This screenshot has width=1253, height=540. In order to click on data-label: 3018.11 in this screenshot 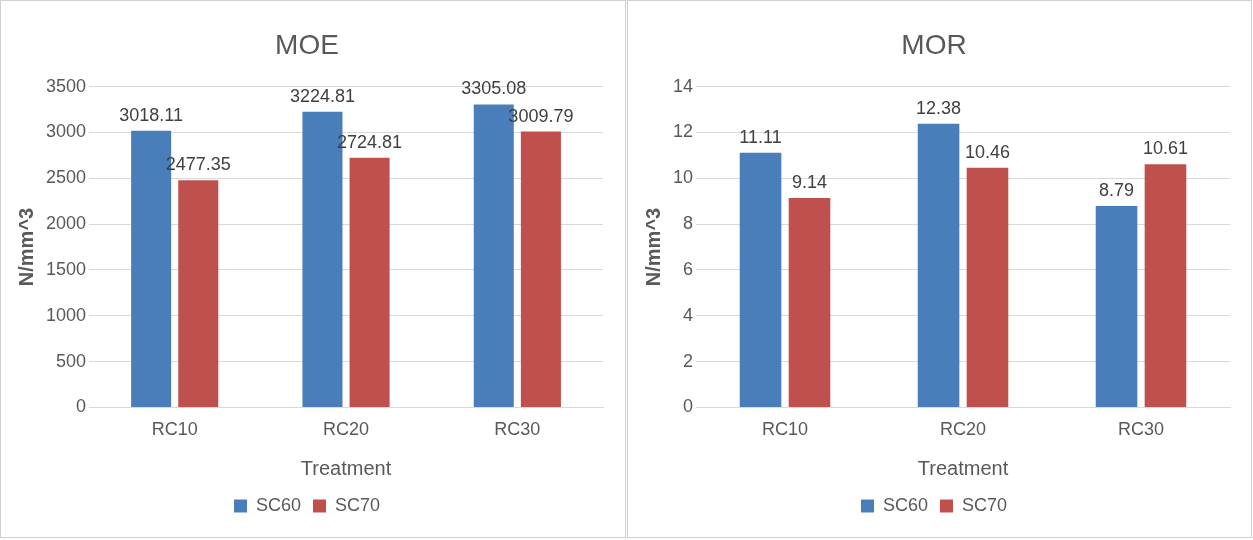, I will do `click(151, 114)`.